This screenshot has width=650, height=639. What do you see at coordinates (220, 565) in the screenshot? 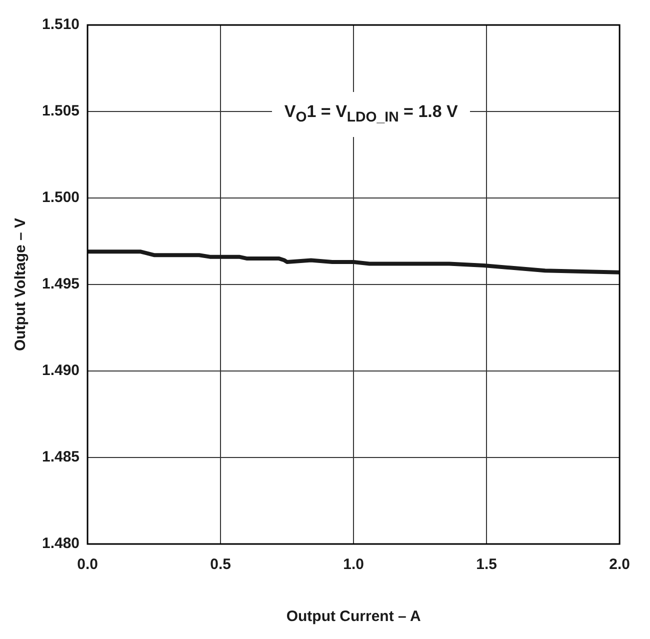
I see `x-tick-label: 0.5` at bounding box center [220, 565].